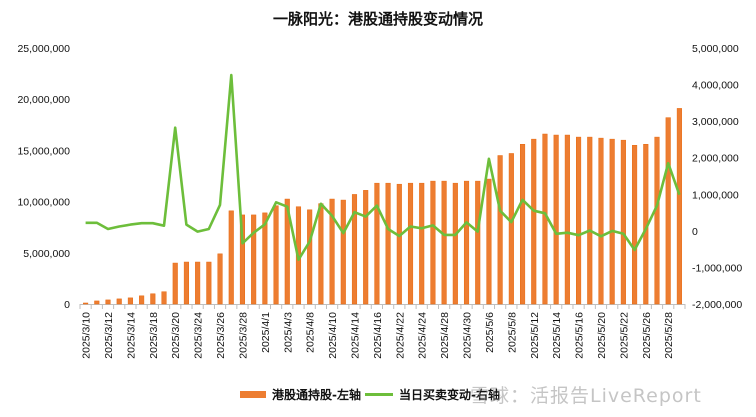 This screenshot has height=417, width=756. What do you see at coordinates (445, 335) in the screenshot?
I see `x-axis-tick-label: 2025/4/28` at bounding box center [445, 335].